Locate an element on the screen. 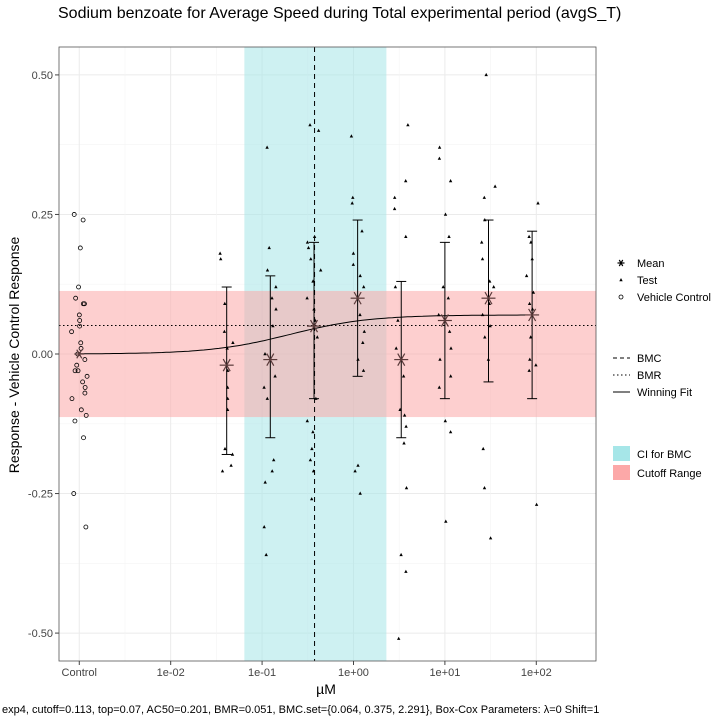  legend-test-icon is located at coordinates (621, 280).